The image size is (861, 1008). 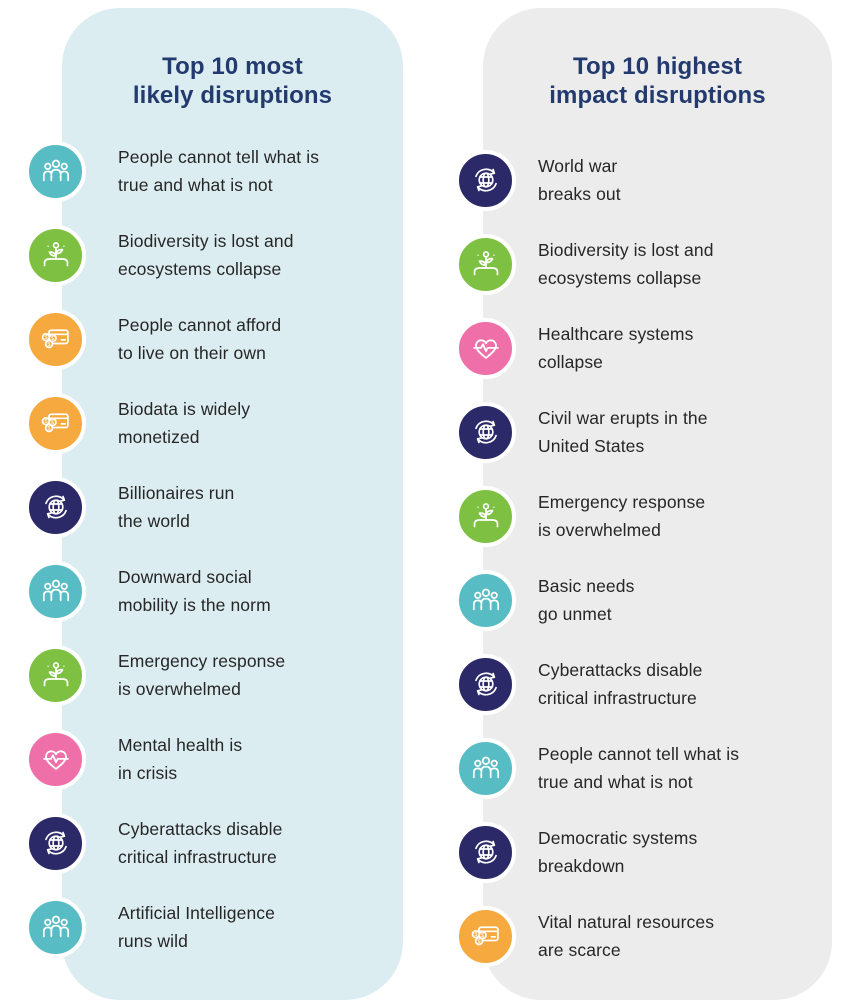 What do you see at coordinates (615, 348) in the screenshot?
I see `disruption-text: Healthcare systems collapse` at bounding box center [615, 348].